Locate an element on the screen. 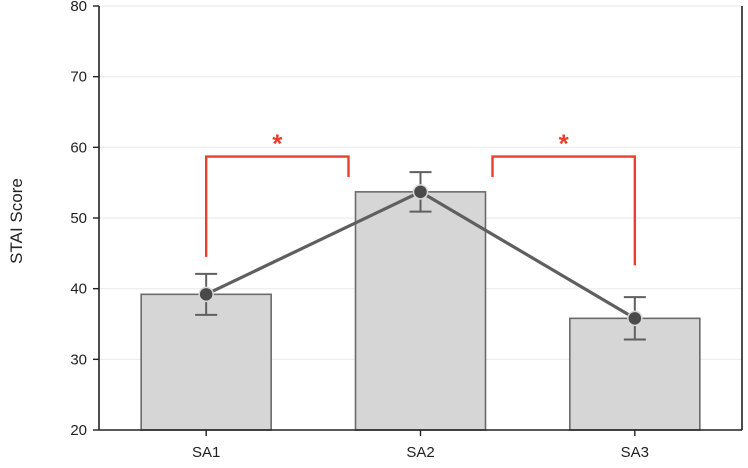  y-tick-label-60: 60 is located at coordinates (78, 147).